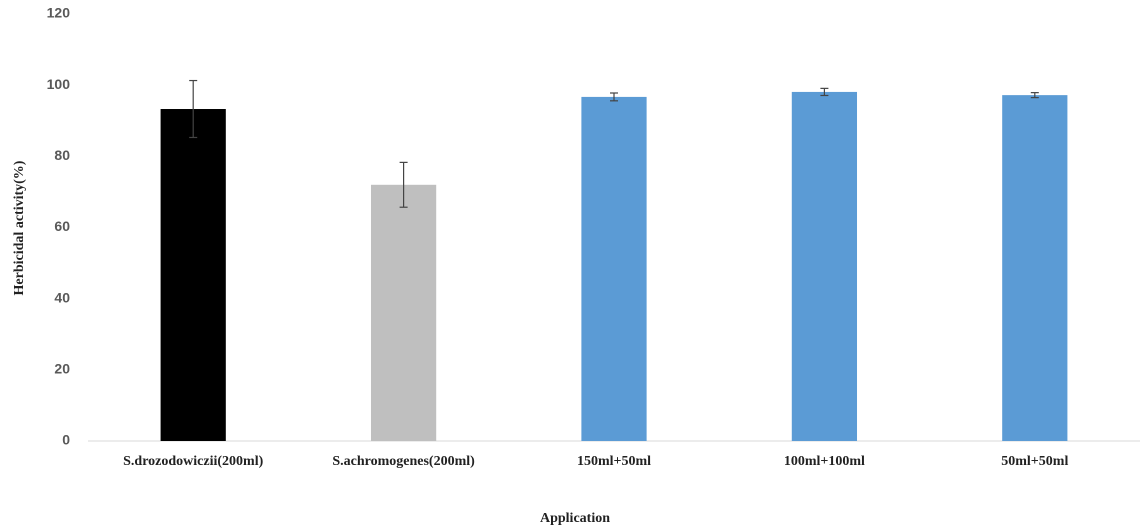 The image size is (1148, 529). Describe the element at coordinates (62, 226) in the screenshot. I see `y-tick-label: 60` at that location.